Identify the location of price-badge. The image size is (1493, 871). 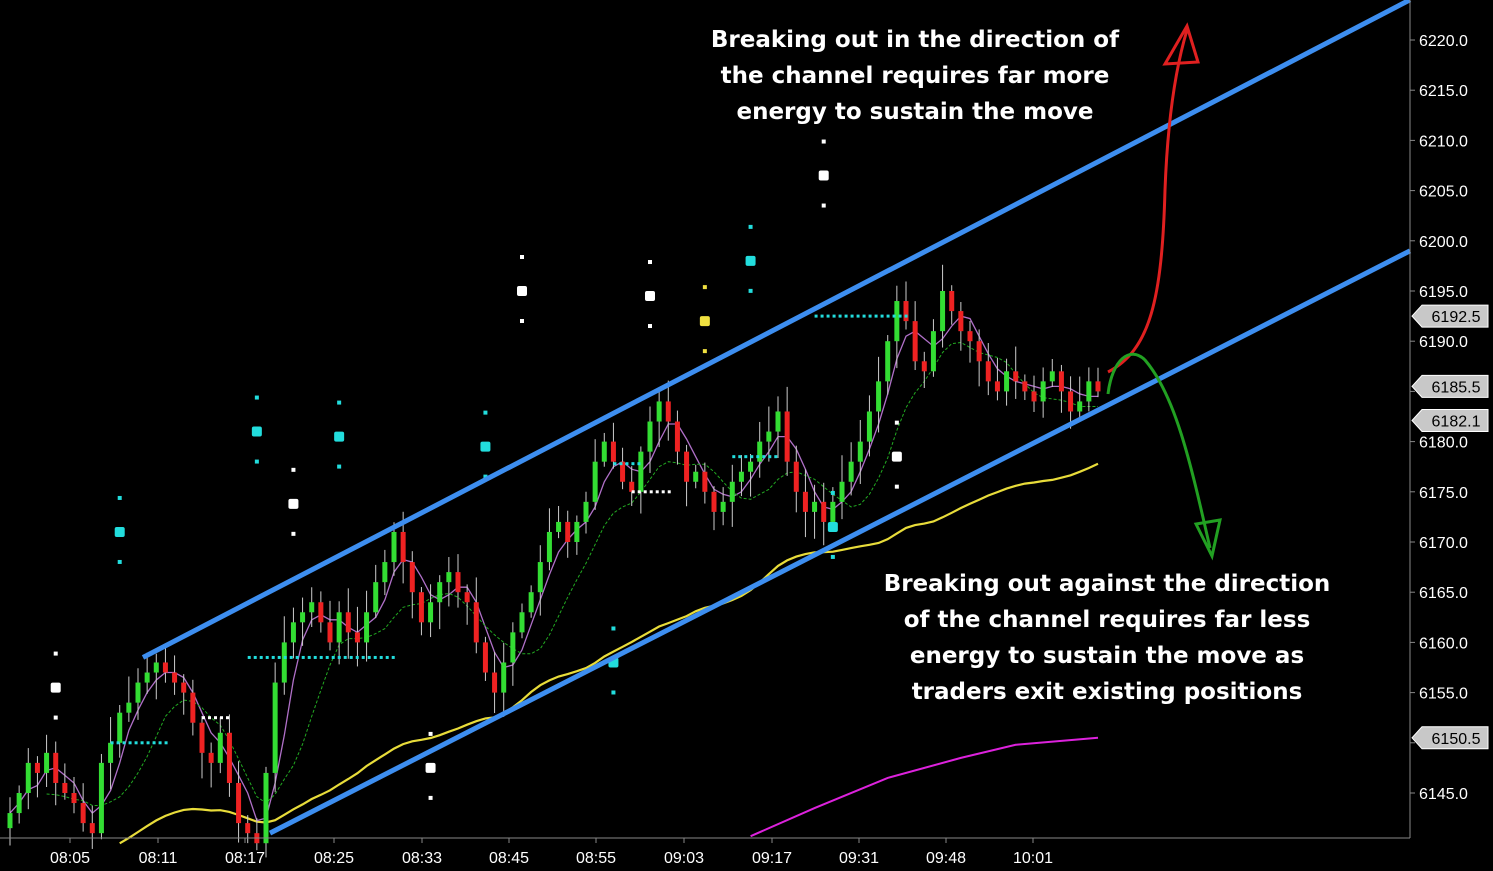
(1450, 738).